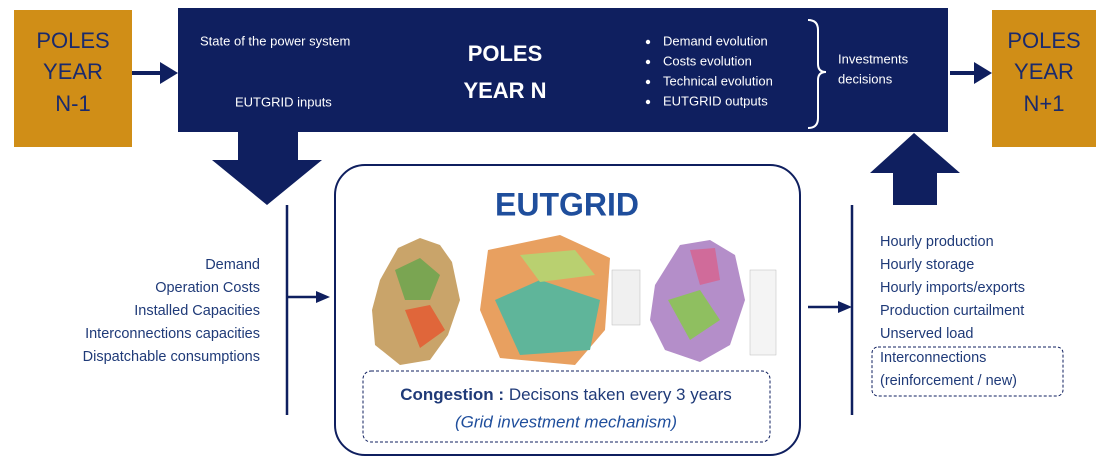  What do you see at coordinates (275, 40) in the screenshot?
I see `state-label: State of the power system` at bounding box center [275, 40].